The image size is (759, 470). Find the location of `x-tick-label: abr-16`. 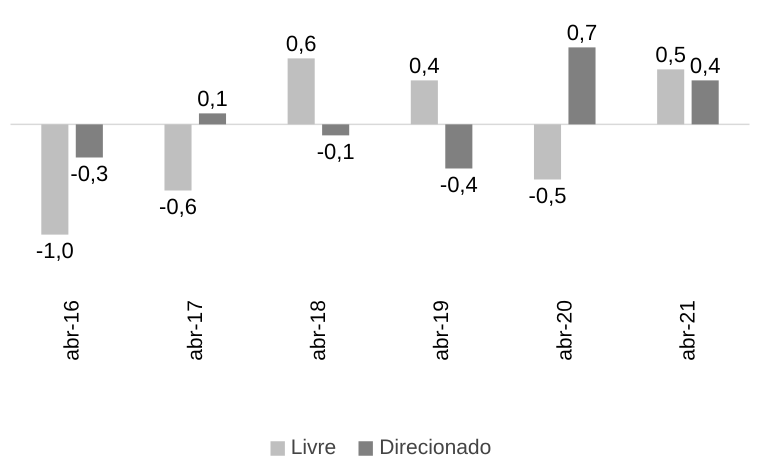

x-tick-label: abr-16 is located at coordinates (72, 330).